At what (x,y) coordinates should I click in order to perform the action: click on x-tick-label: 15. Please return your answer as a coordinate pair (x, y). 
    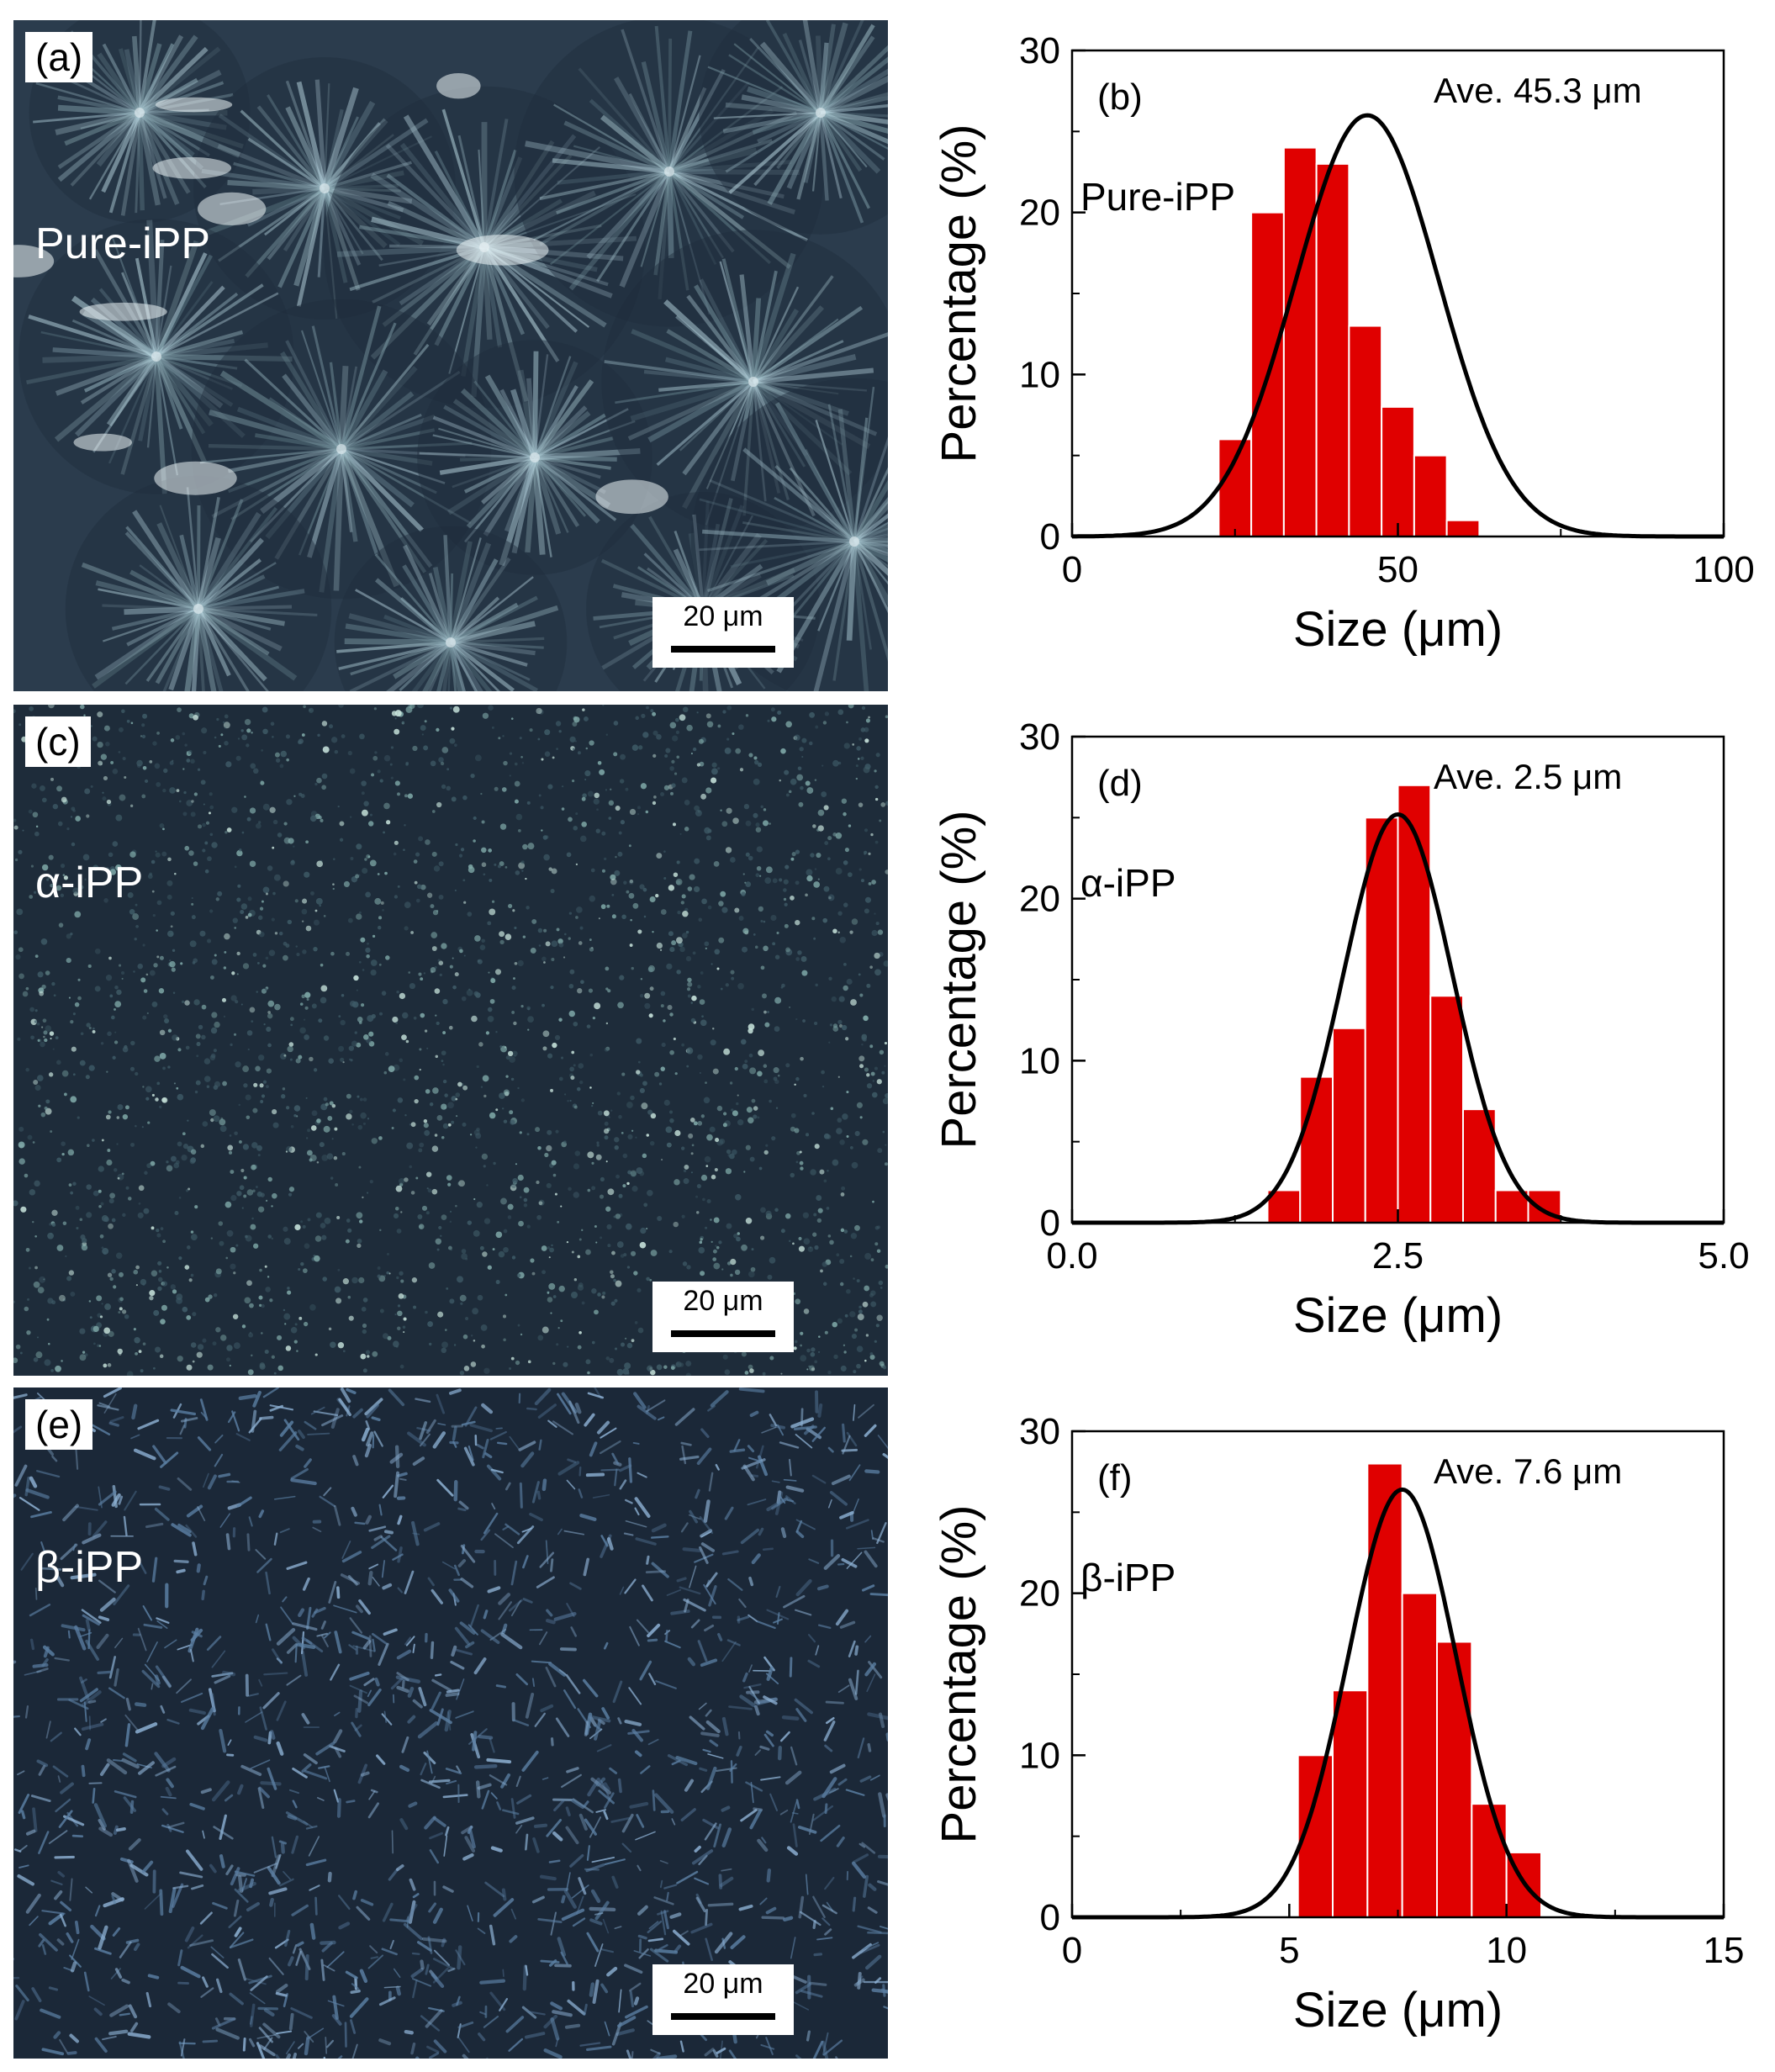
    Looking at the image, I should click on (1724, 1951).